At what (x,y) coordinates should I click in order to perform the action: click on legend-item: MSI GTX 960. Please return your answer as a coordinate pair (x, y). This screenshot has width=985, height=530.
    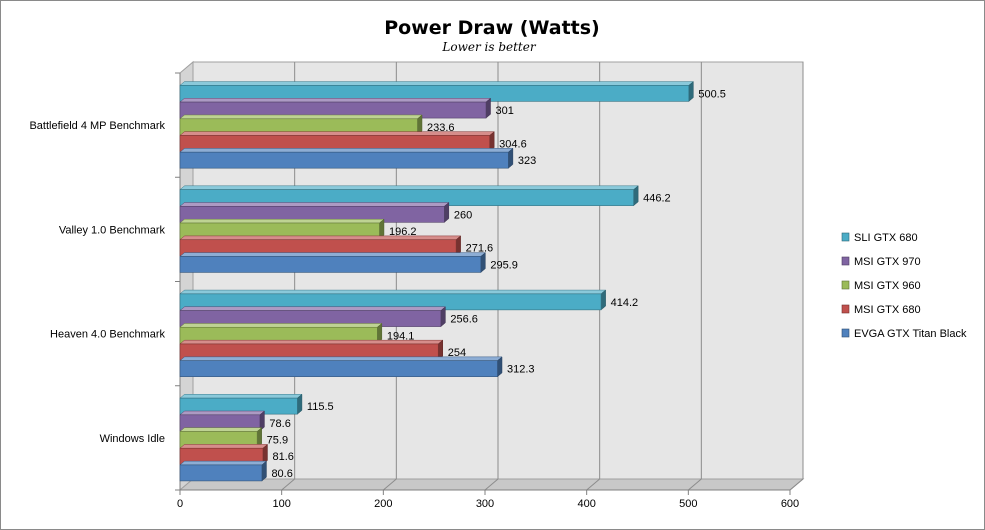
    Looking at the image, I should click on (881, 286).